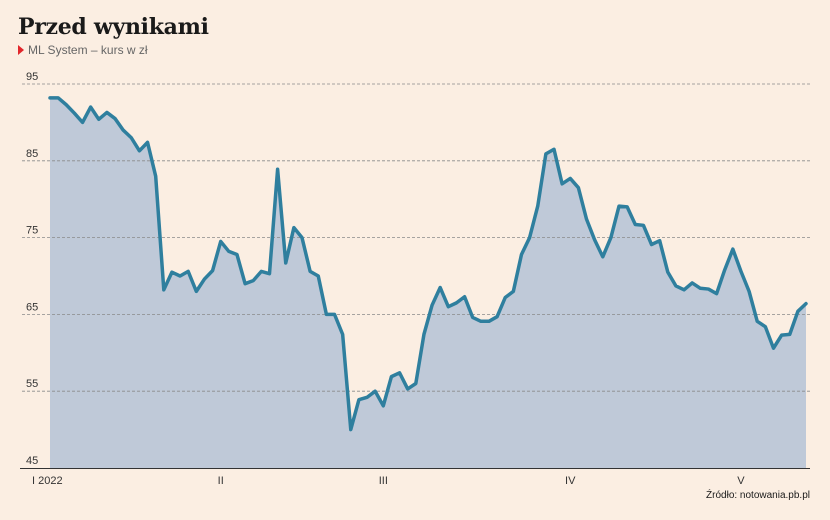 This screenshot has height=520, width=830. Describe the element at coordinates (32, 384) in the screenshot. I see `y-tick-label-55: 55` at that location.